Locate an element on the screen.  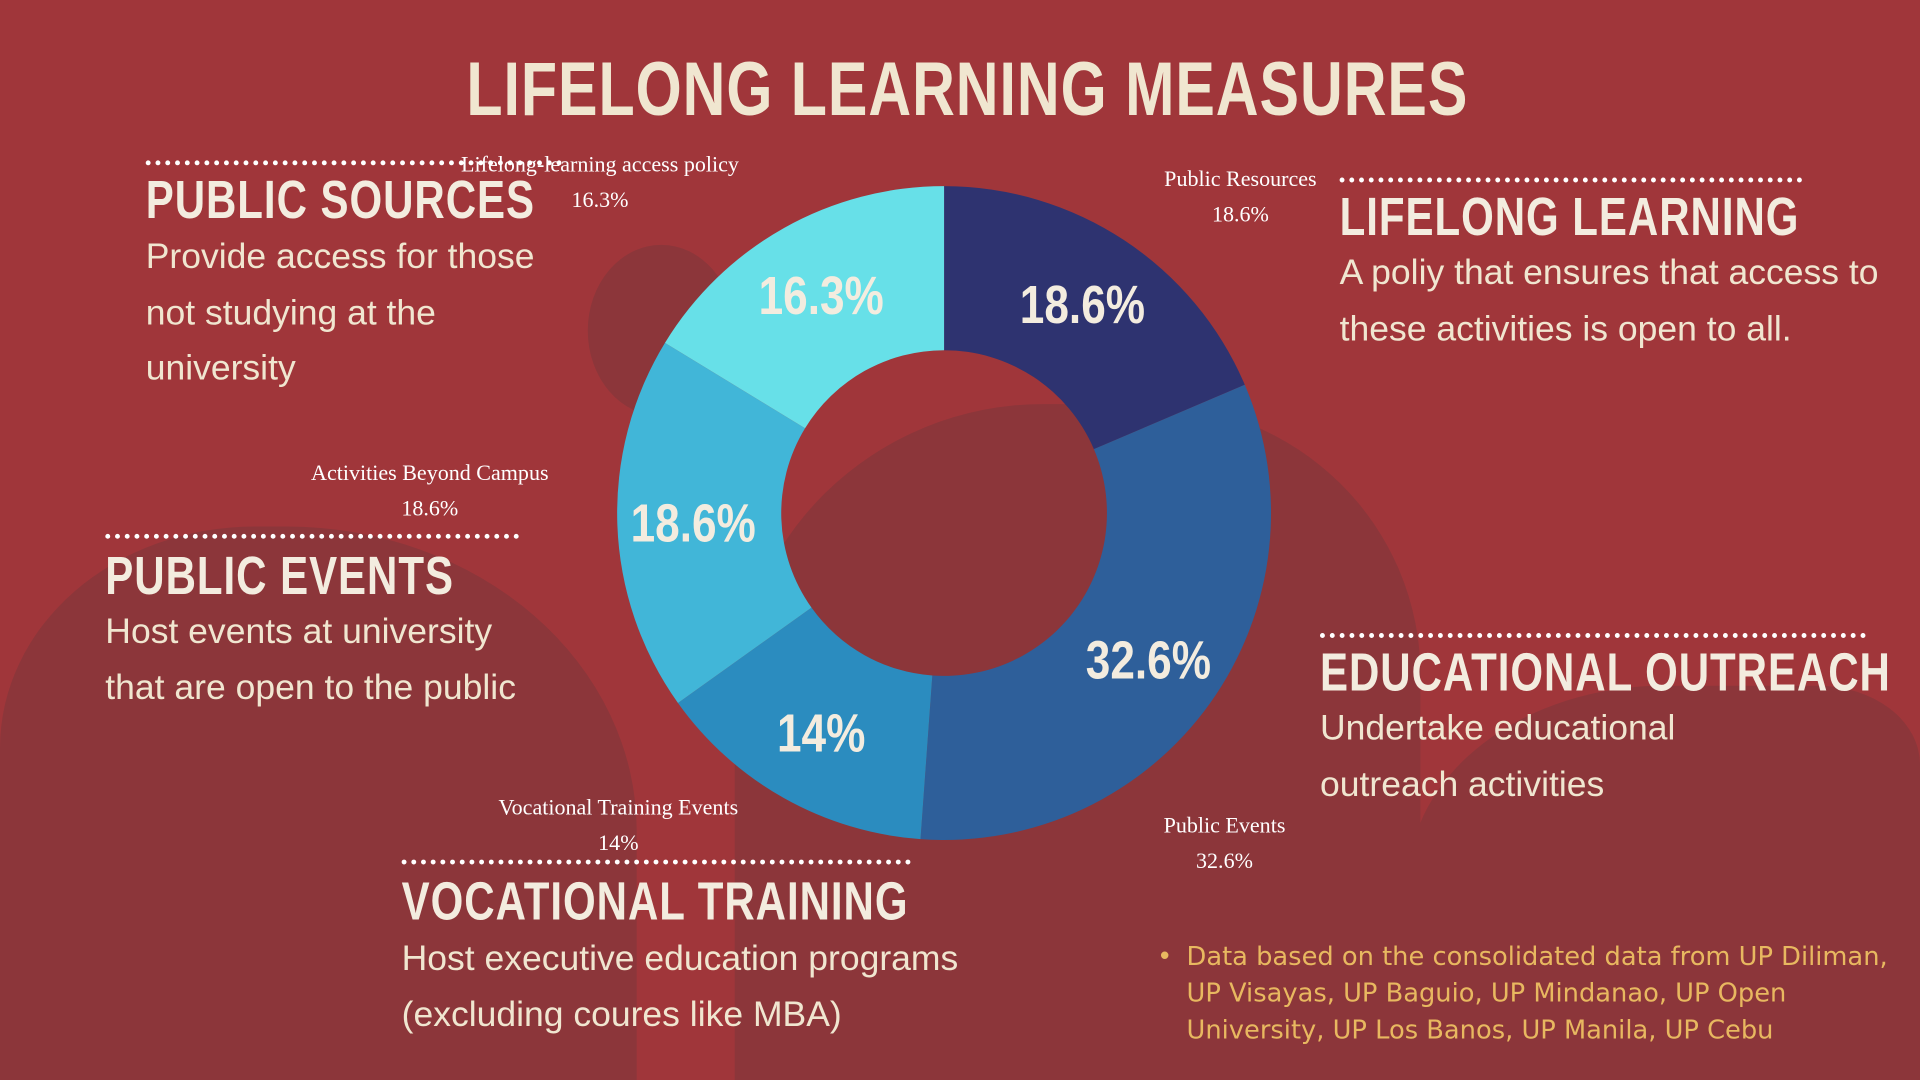
slice-label-public-events: Public Events 32.6% is located at coordinates (1225, 843).